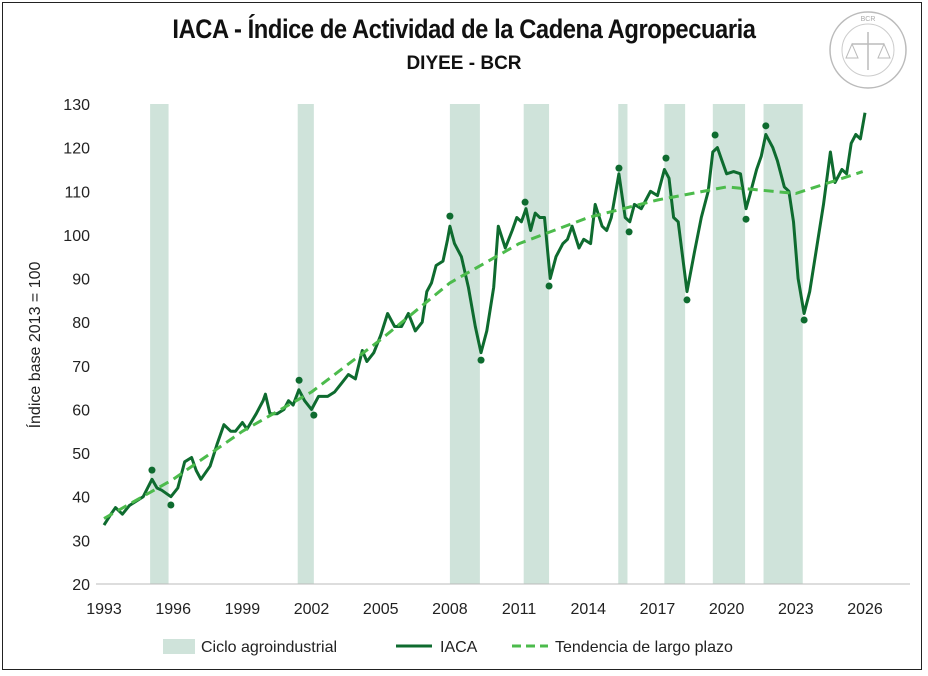  What do you see at coordinates (588, 609) in the screenshot?
I see `x-tick-label: 2014` at bounding box center [588, 609].